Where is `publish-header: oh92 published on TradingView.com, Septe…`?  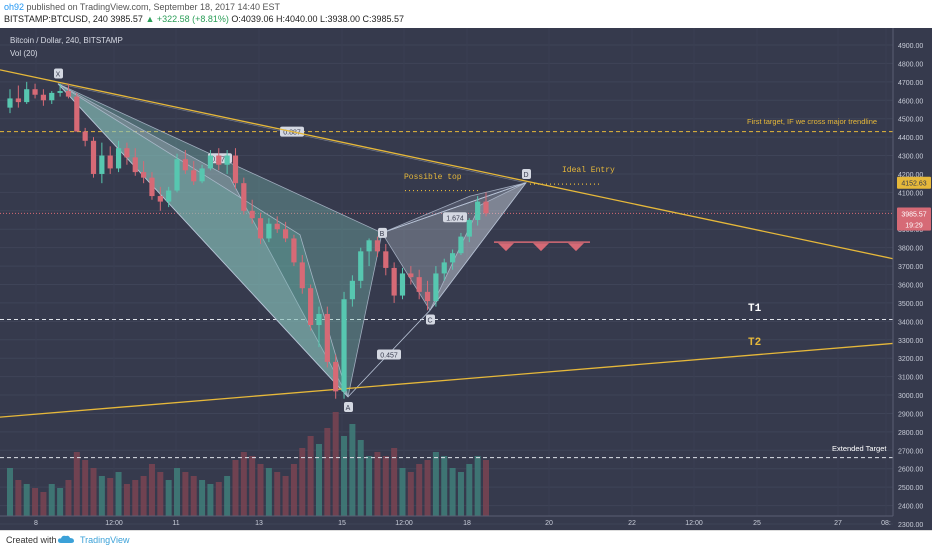 publish-header: oh92 published on TradingView.com, Septe… is located at coordinates (466, 14).